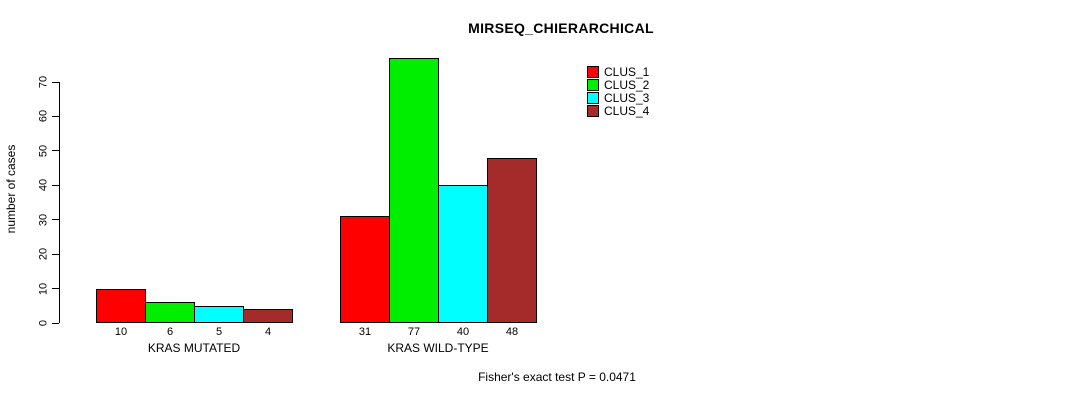  I want to click on legend-item: CLUS_4, so click(618, 111).